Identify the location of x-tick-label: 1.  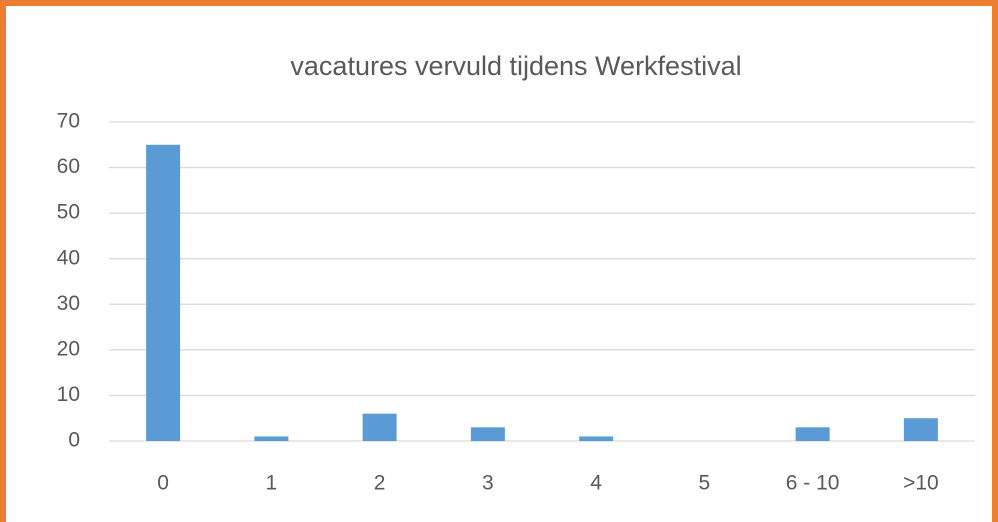
(272, 483).